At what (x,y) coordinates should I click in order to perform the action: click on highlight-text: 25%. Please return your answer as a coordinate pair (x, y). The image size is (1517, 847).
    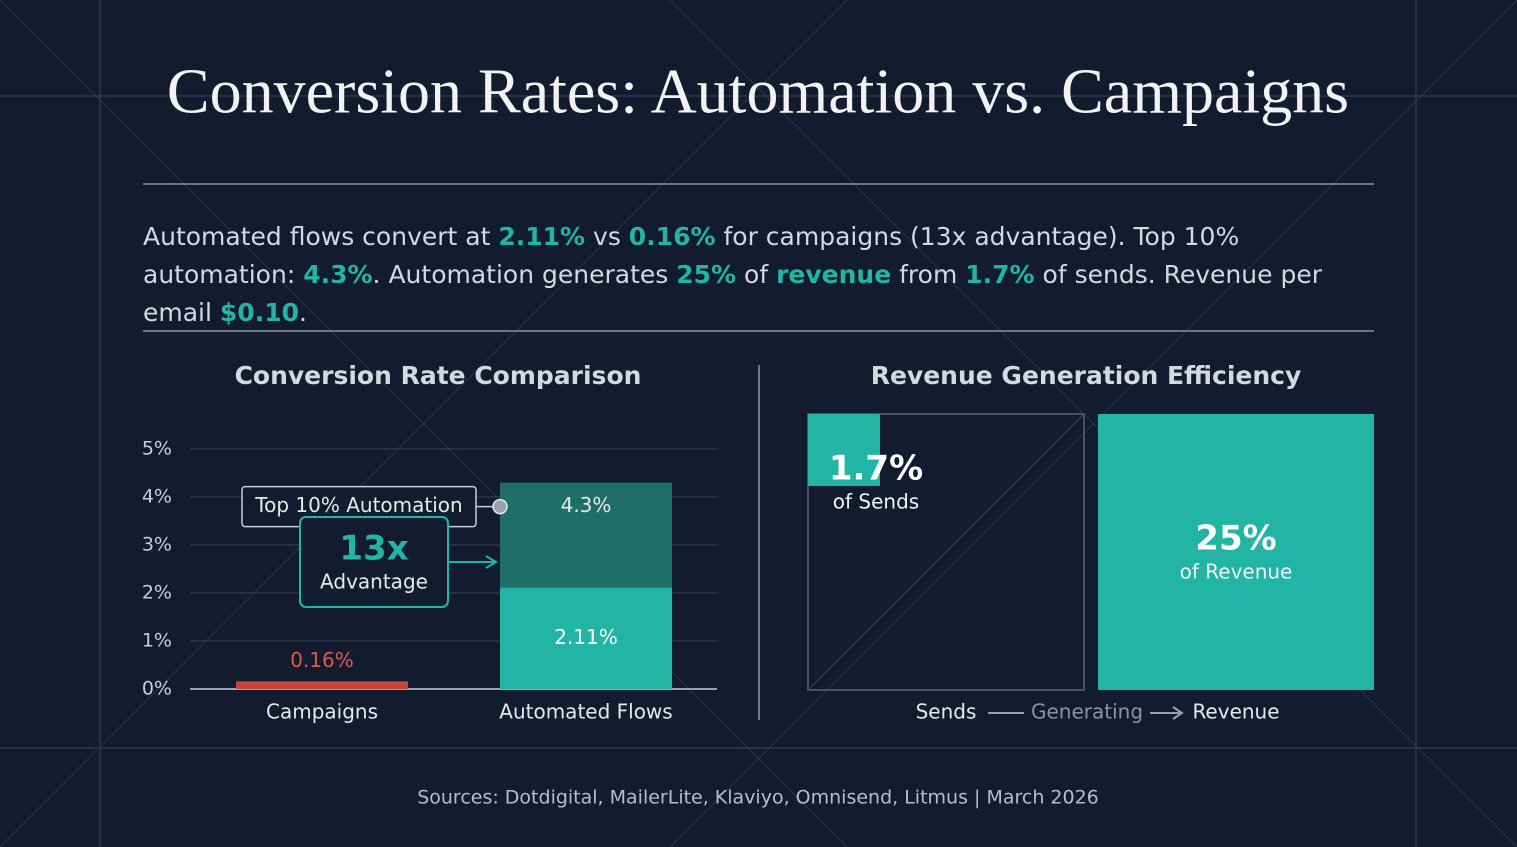
    Looking at the image, I should click on (706, 274).